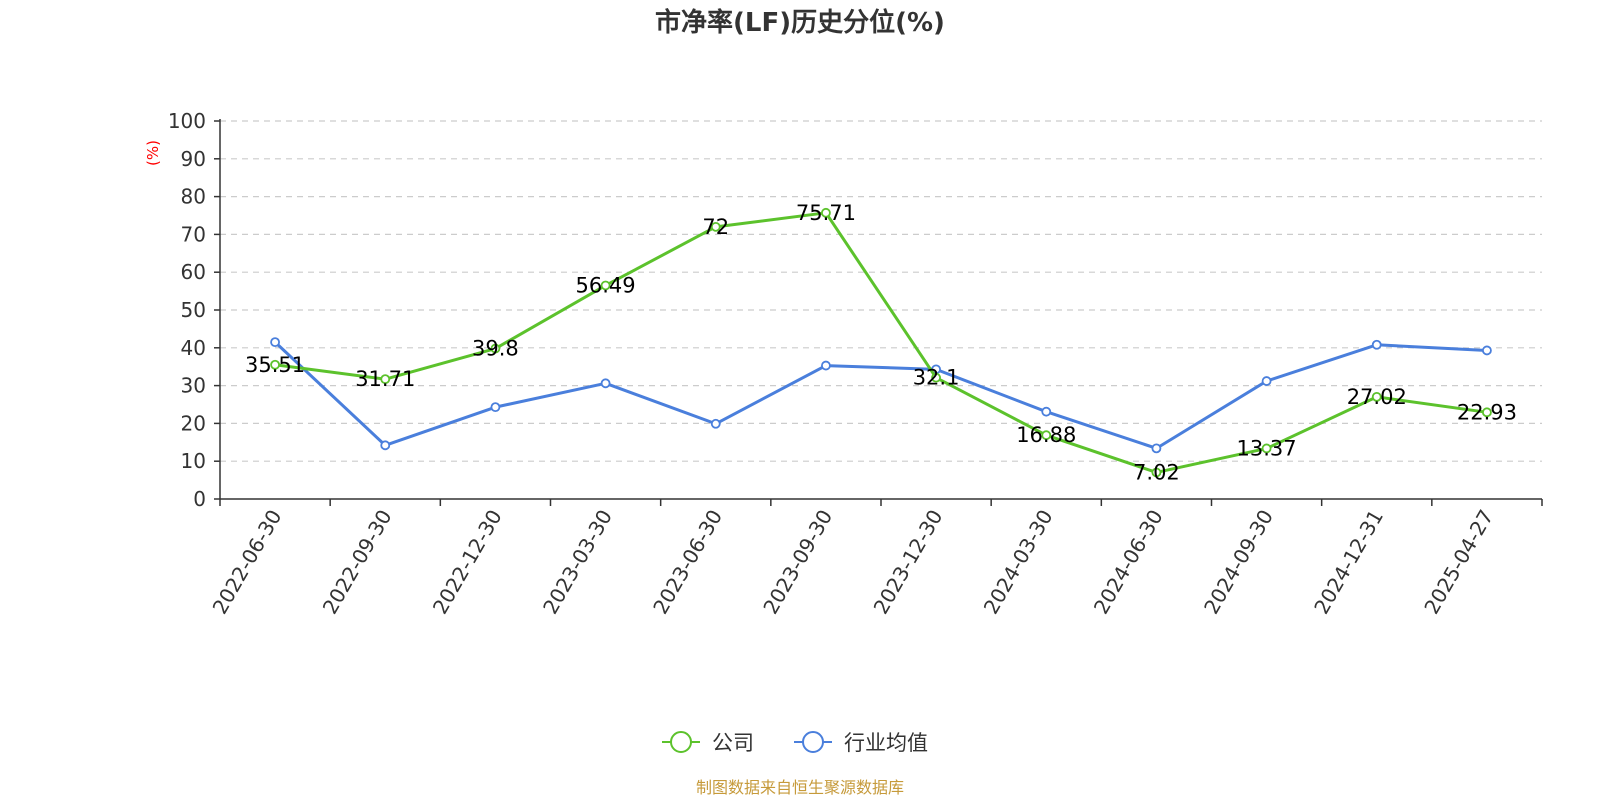 This screenshot has height=800, width=1600. Describe the element at coordinates (577, 562) in the screenshot. I see `x-tick-label: 2023-03-30` at that location.